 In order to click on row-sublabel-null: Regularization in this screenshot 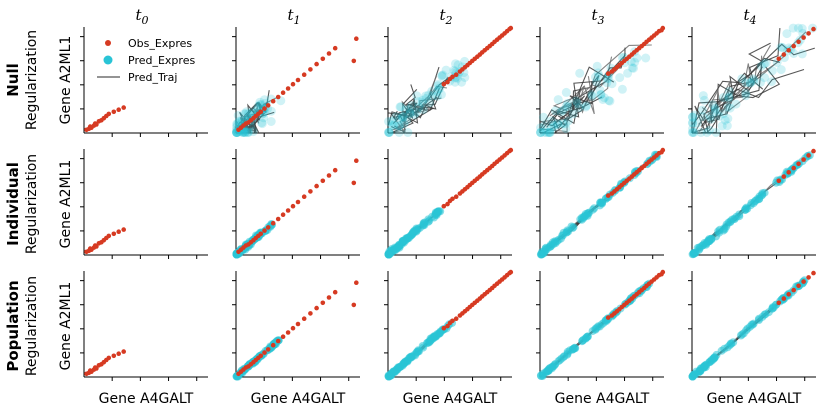, I will do `click(32, 80)`.